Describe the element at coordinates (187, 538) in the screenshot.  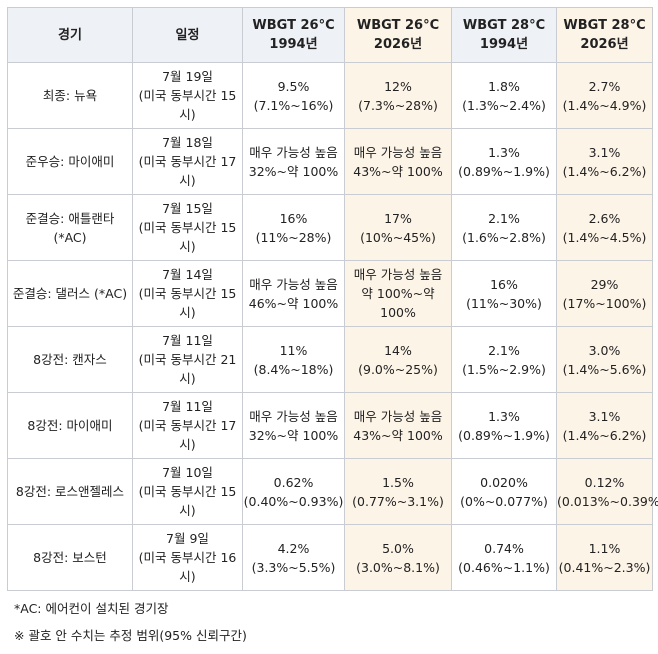
I see `cell-line: 7월 9일` at that location.